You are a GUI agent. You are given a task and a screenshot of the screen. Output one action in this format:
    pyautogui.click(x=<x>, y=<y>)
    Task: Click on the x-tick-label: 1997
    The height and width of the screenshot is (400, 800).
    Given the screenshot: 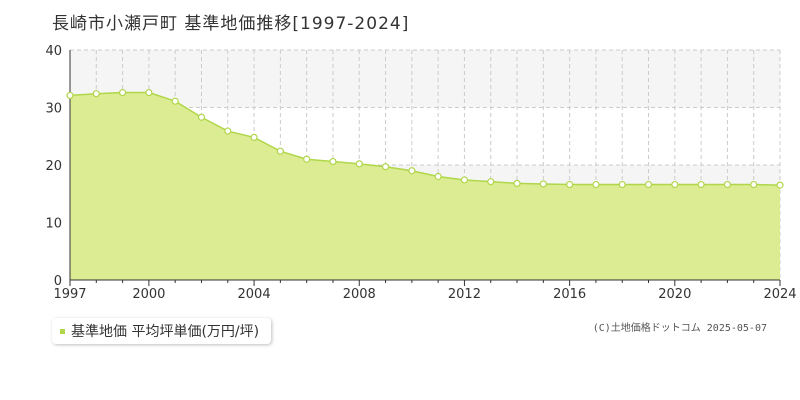 What is the action you would take?
    pyautogui.click(x=69, y=294)
    